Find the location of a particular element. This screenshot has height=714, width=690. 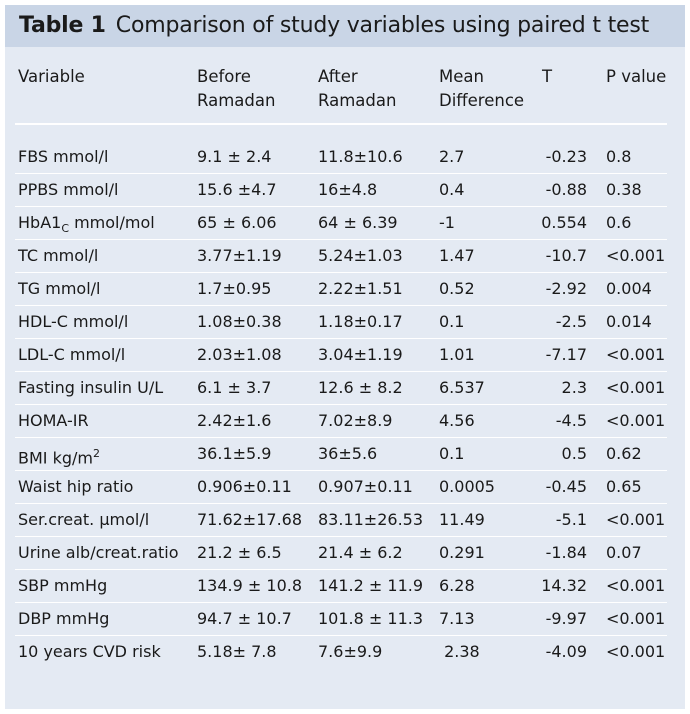

cell-p-value: 0.014 is located at coordinates (629, 321).